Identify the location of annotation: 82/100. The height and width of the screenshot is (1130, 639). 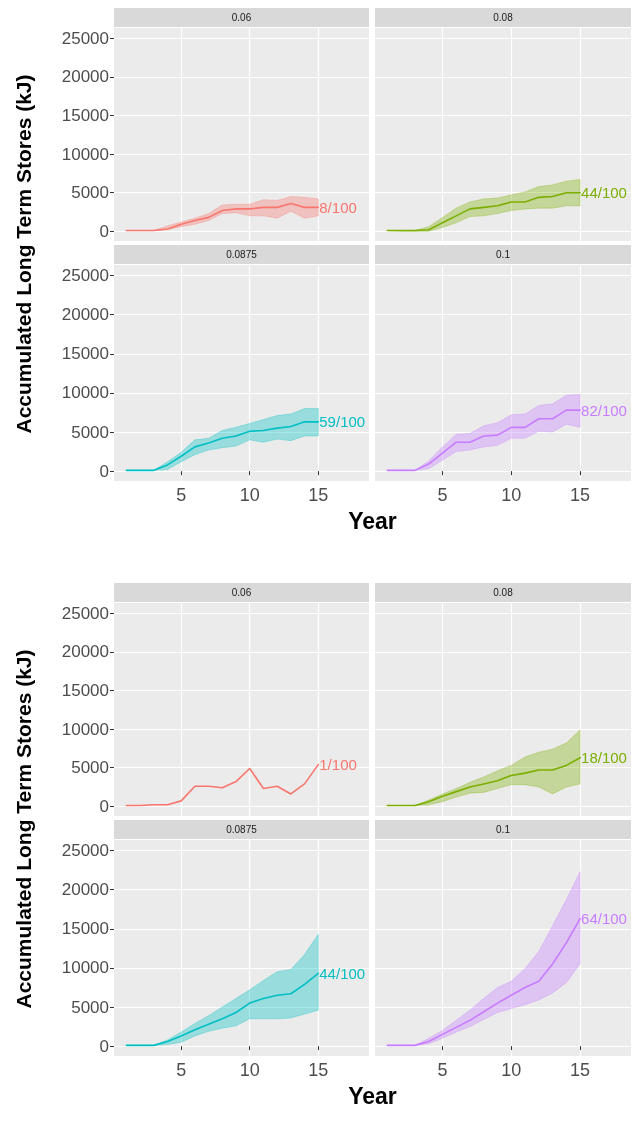
(604, 410).